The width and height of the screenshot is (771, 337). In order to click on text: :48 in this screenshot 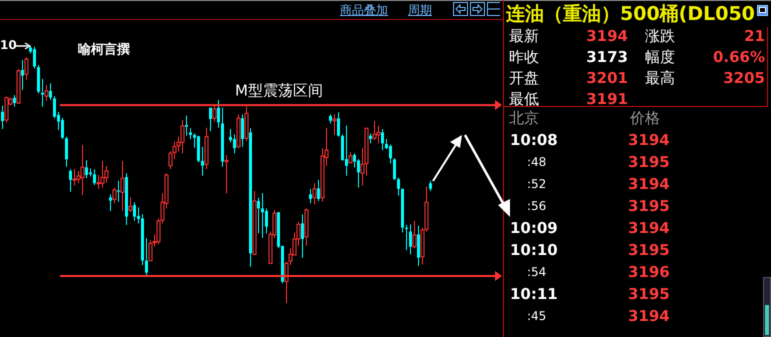, I will do `click(536, 162)`.